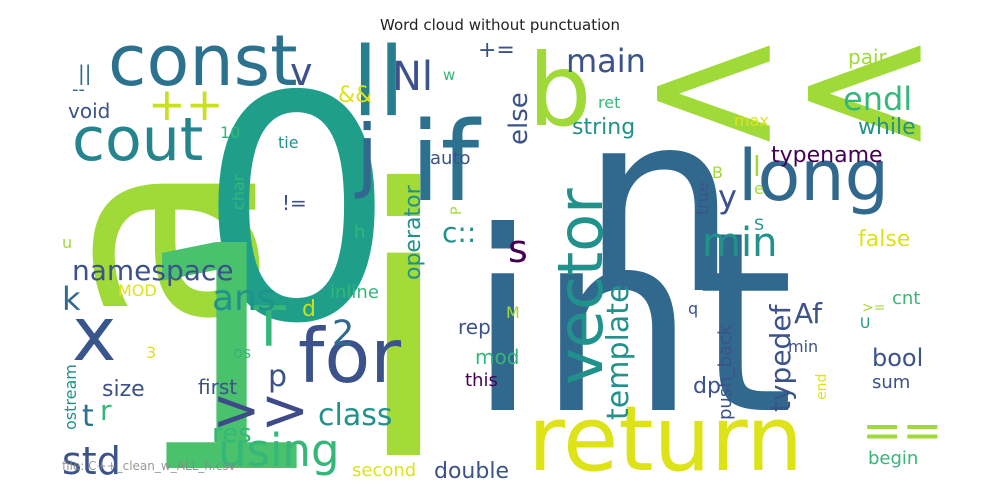 This screenshot has height=500, width=1000. Describe the element at coordinates (884, 239) in the screenshot. I see `word: false` at that location.